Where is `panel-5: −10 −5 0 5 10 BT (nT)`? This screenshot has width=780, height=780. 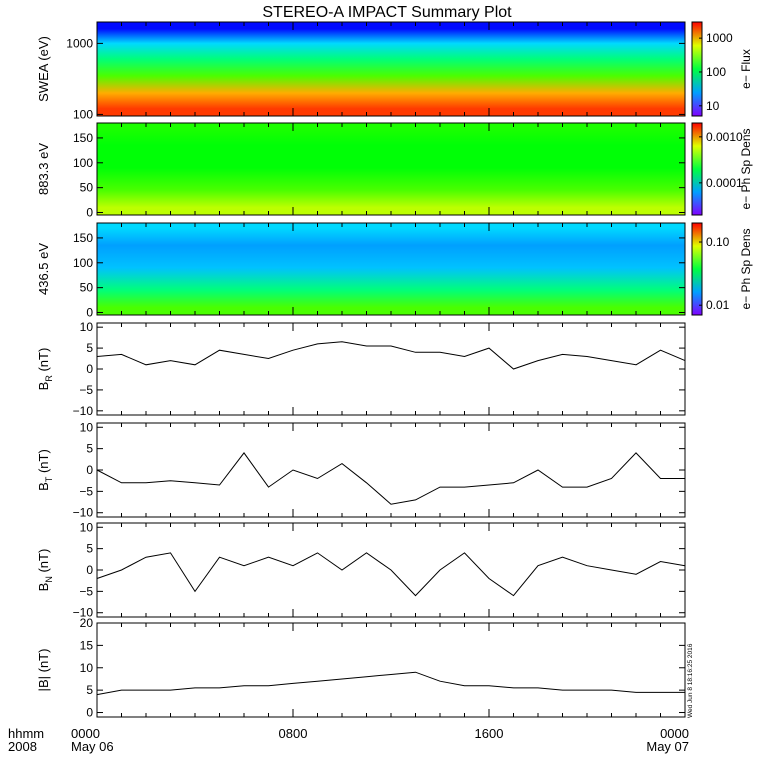
panel-5: −10 −5 0 5 10 BT (nT) is located at coordinates (361, 470).